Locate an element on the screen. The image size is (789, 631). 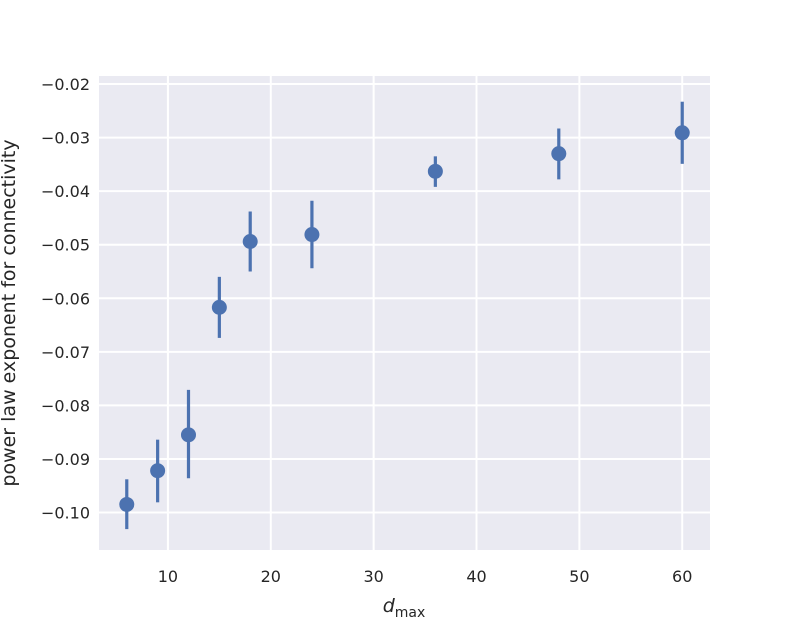
y-tick-label: −0.04 is located at coordinates (65, 191).